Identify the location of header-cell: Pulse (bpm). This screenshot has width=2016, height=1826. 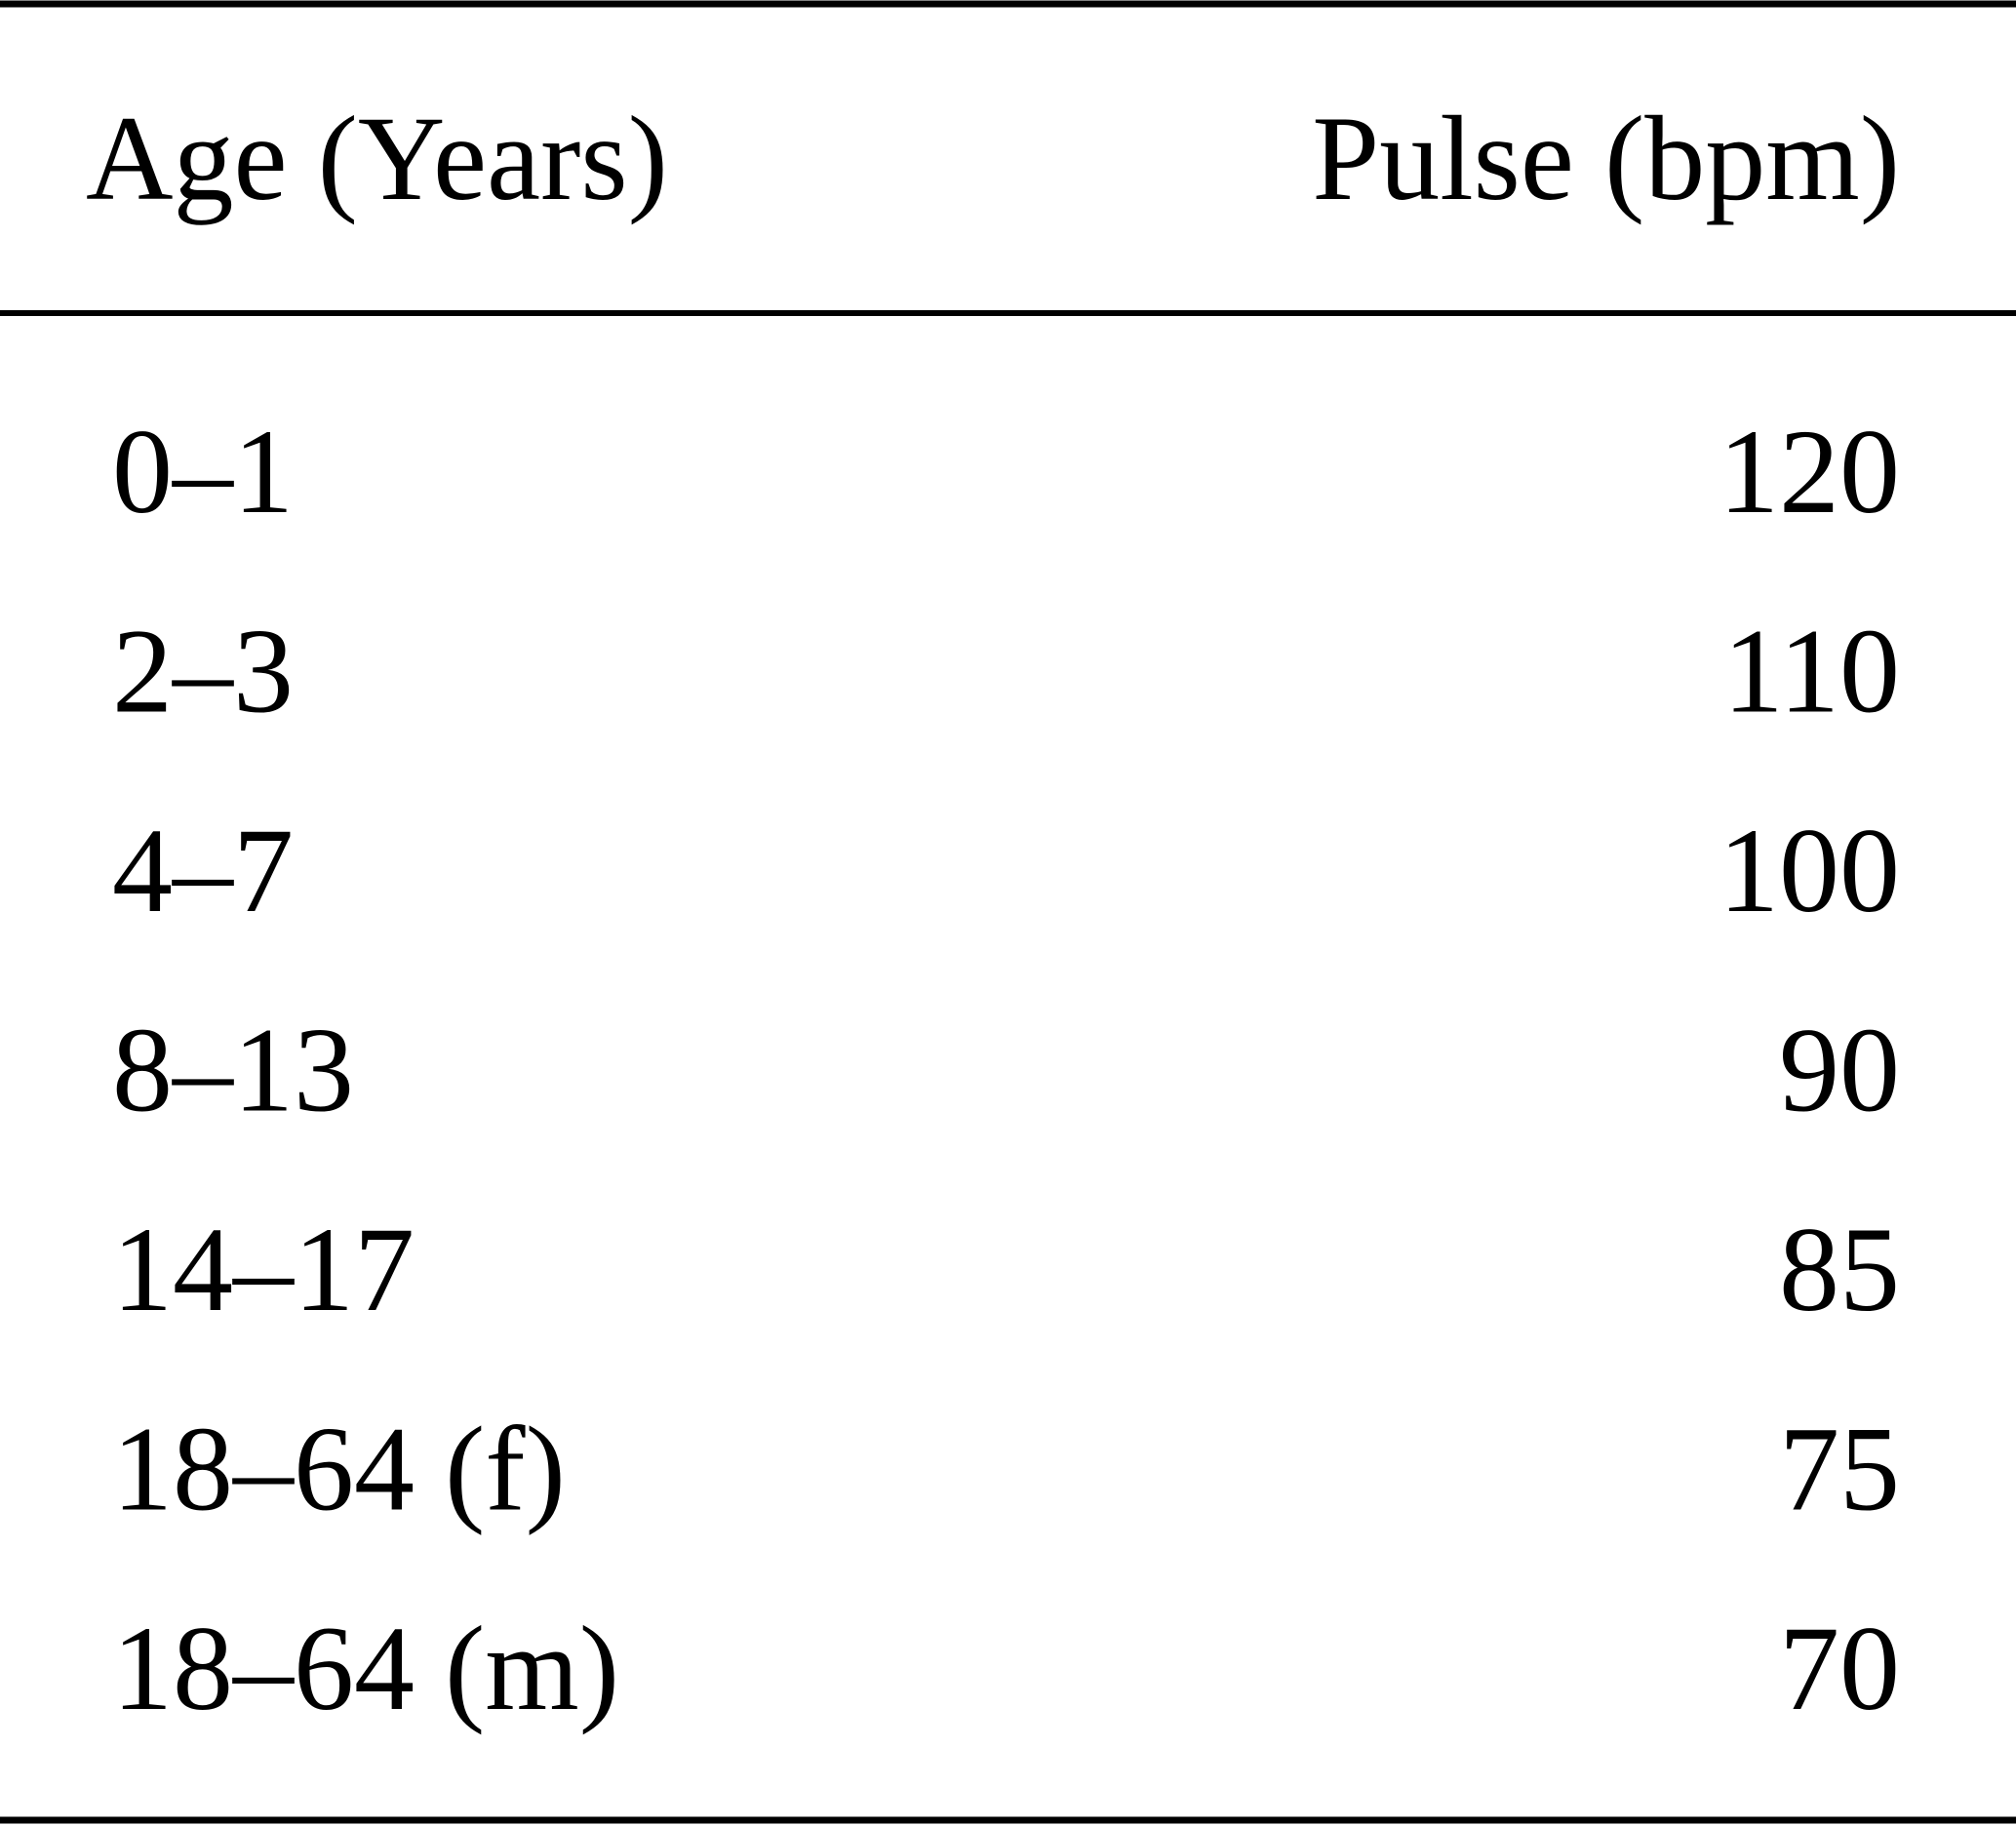
(1606, 158).